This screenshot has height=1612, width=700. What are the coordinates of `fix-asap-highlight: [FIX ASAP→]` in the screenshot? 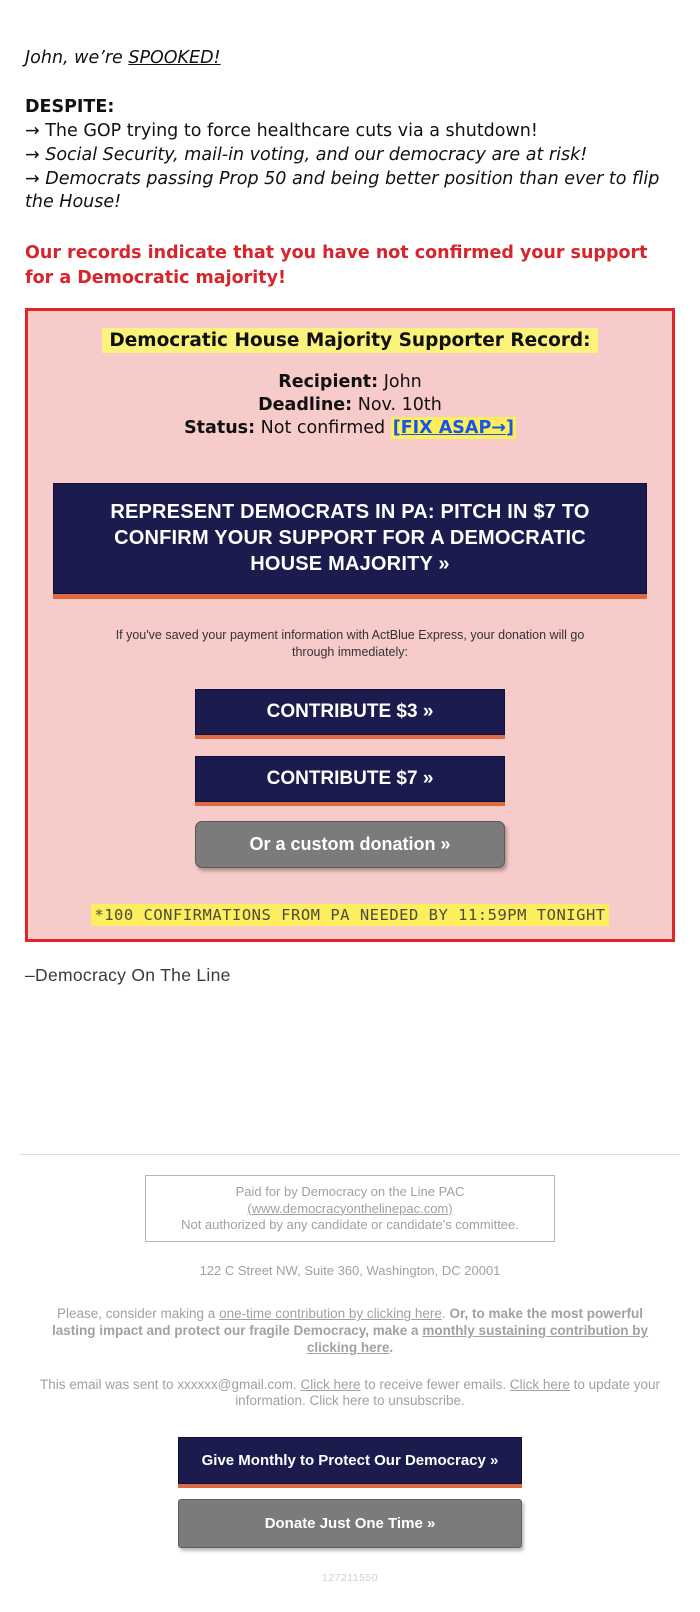 It's located at (453, 428).